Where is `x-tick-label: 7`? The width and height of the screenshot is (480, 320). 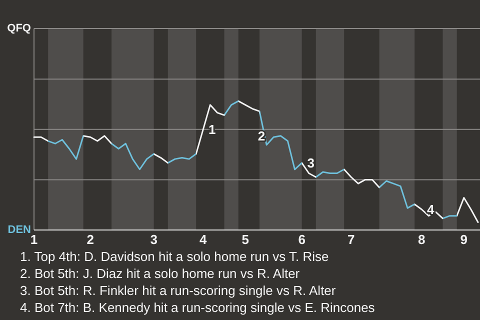 x-tick-label: 7 is located at coordinates (351, 239).